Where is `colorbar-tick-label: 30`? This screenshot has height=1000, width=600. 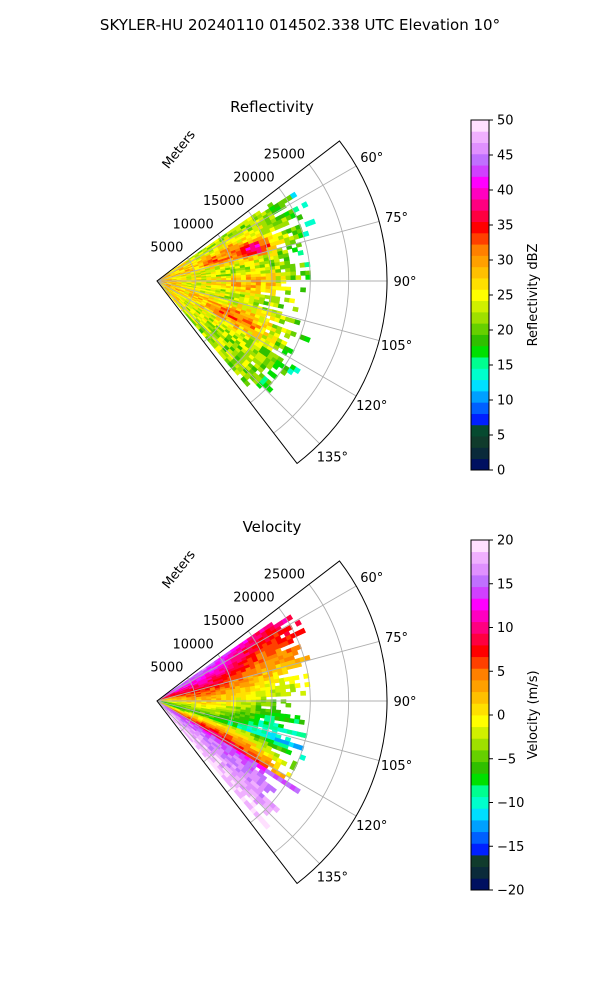
colorbar-tick-label: 30 is located at coordinates (505, 261).